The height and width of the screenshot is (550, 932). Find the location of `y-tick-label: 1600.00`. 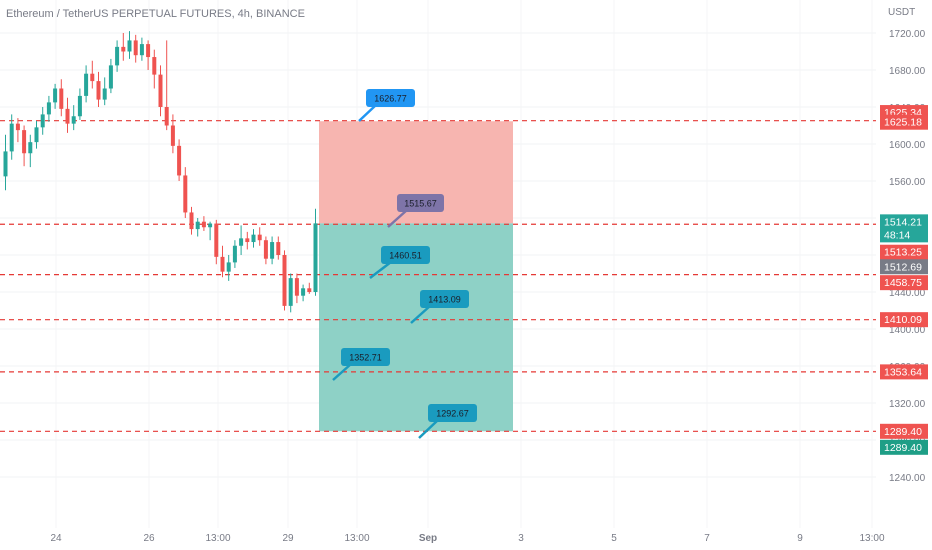

y-tick-label: 1600.00 is located at coordinates (907, 145).